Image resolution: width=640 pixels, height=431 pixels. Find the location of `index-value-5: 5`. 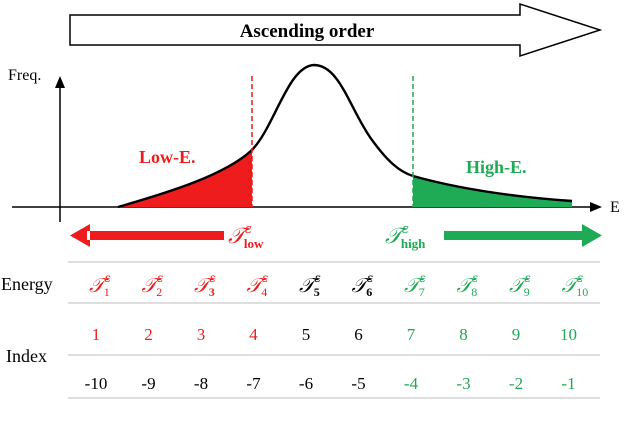

index-value-5: 5 is located at coordinates (306, 334).